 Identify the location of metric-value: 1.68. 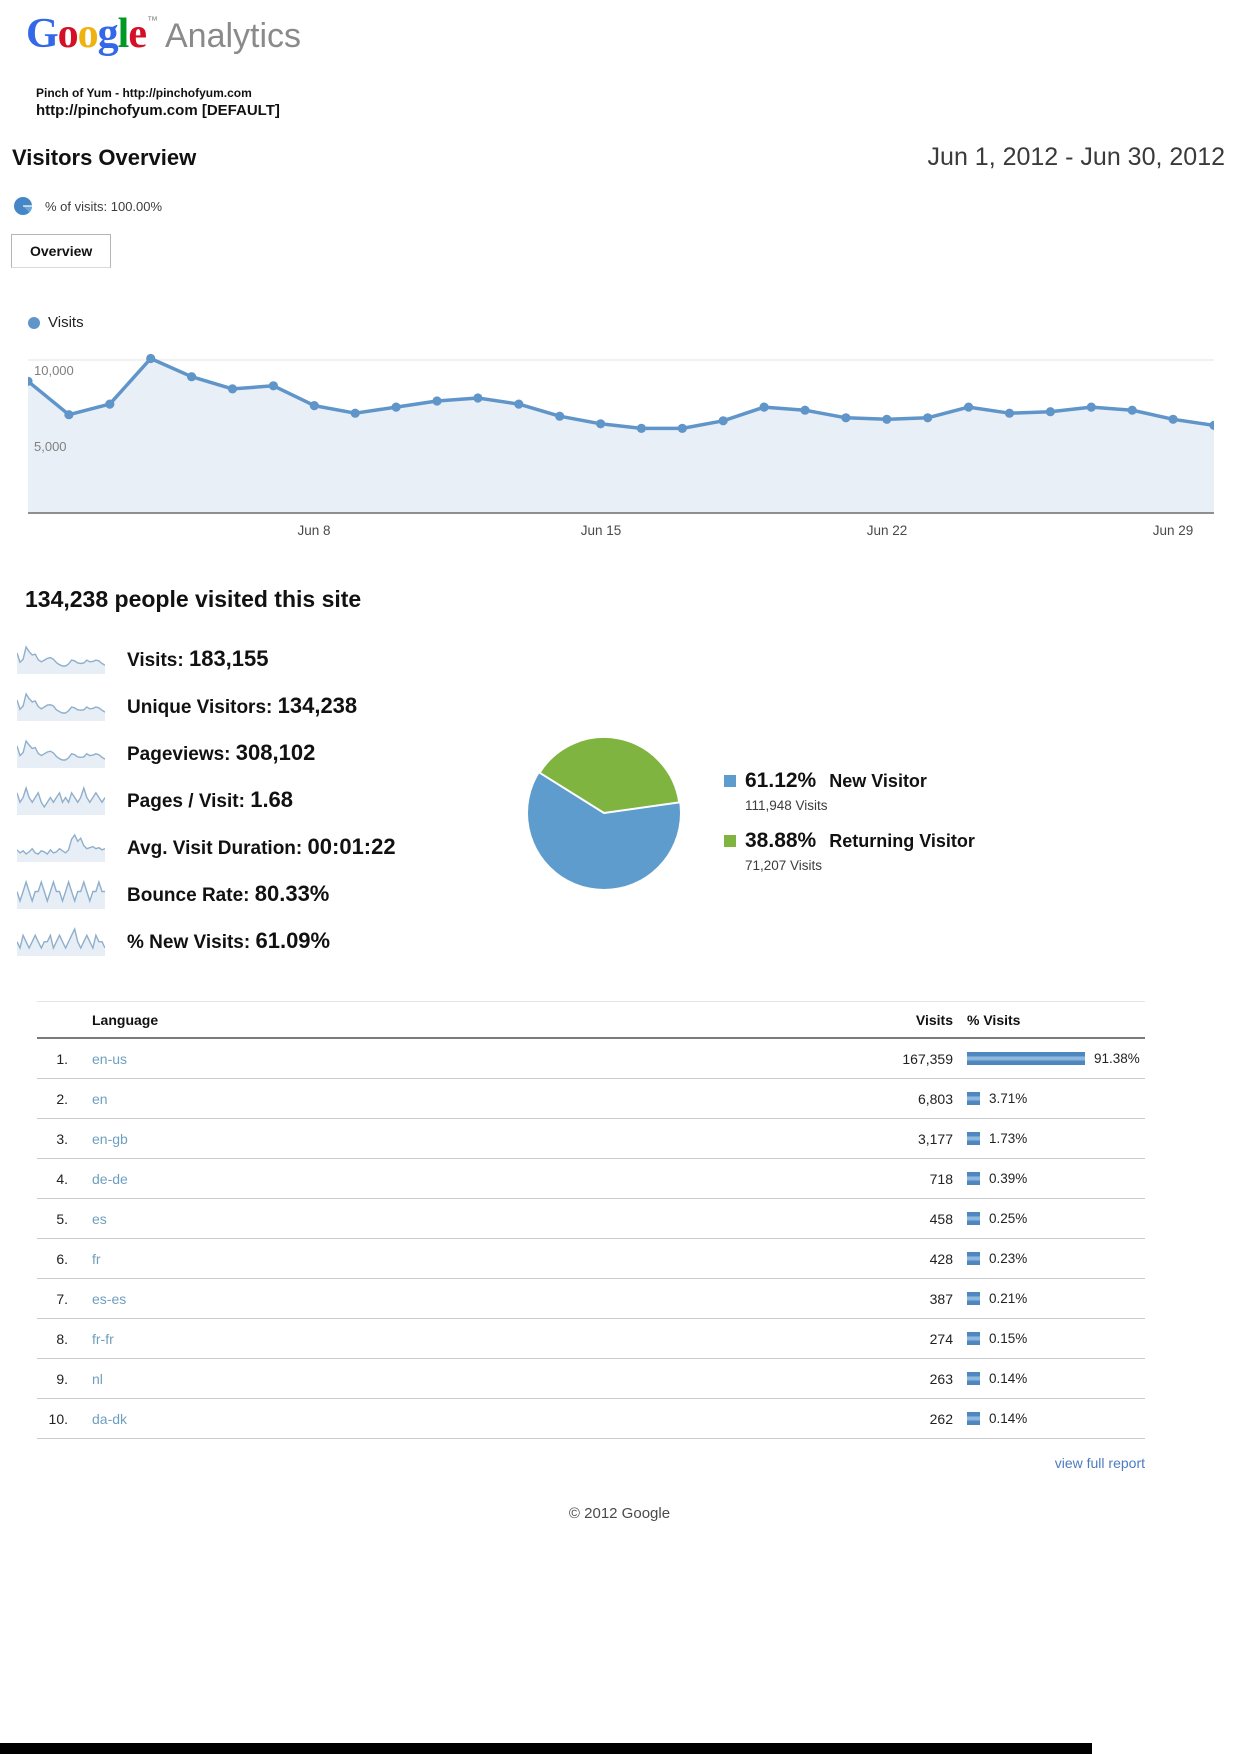
(272, 799).